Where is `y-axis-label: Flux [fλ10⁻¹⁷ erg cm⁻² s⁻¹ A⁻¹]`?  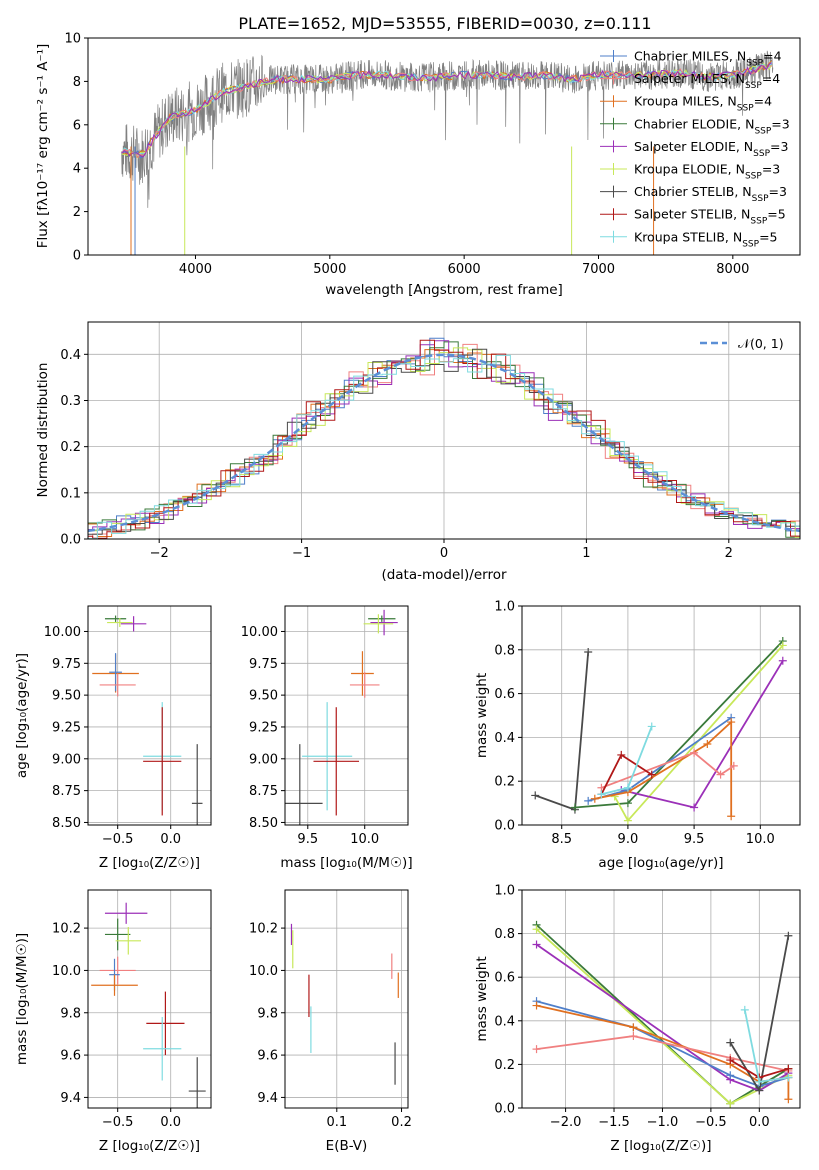
y-axis-label: Flux [fλ10⁻¹⁷ erg cm⁻² s⁻¹ A⁻¹] is located at coordinates (43, 146).